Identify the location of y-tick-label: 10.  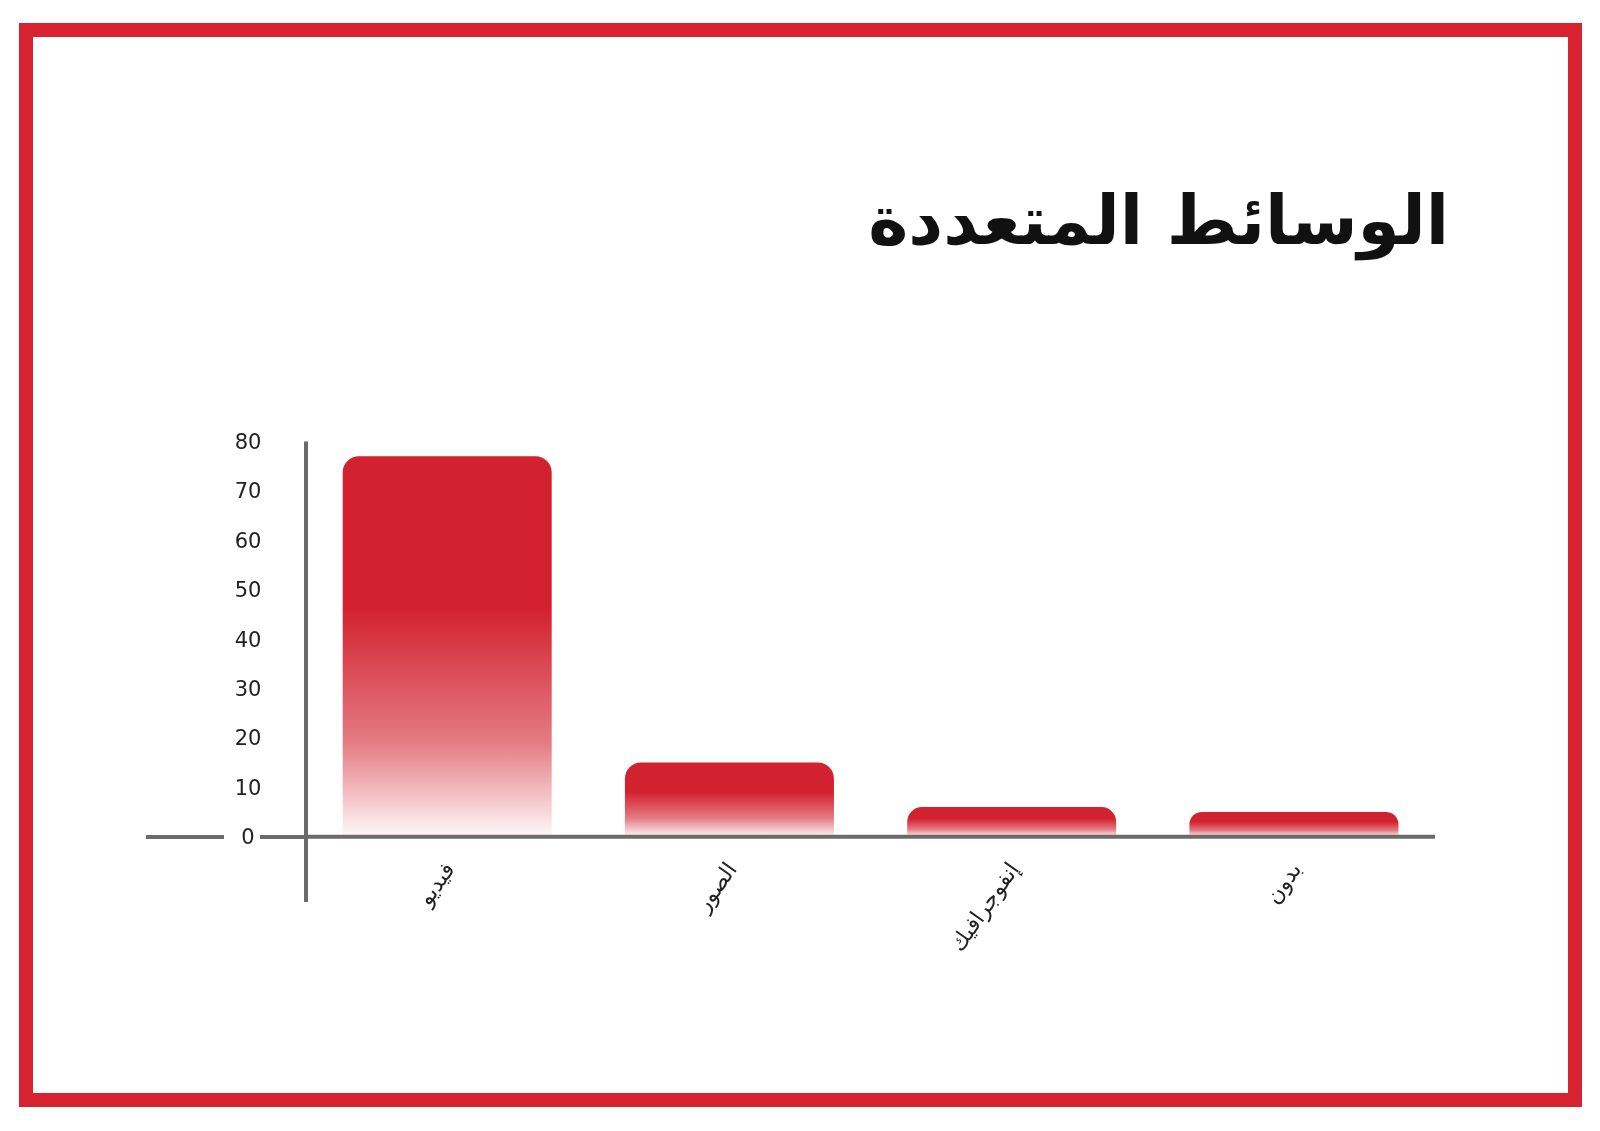
(248, 787).